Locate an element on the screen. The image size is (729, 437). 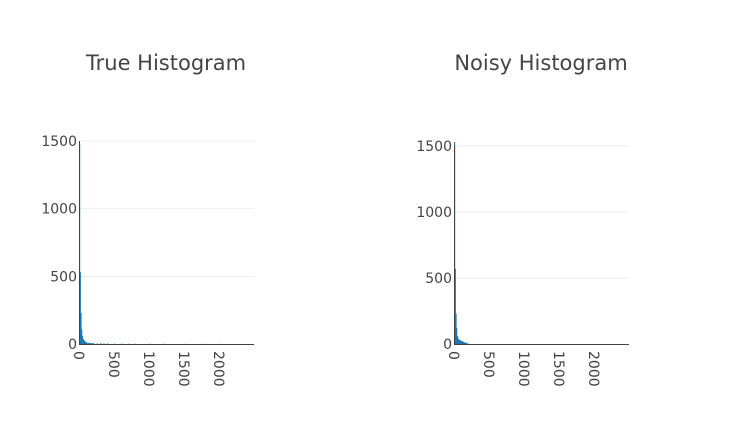
true-histogram-x-tick-label: 2000 is located at coordinates (218, 369).